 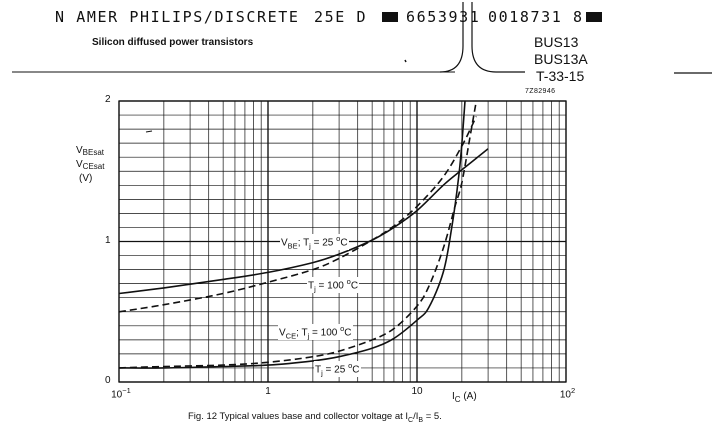 What do you see at coordinates (451, 37) in the screenshot?
I see `bracket-left` at bounding box center [451, 37].